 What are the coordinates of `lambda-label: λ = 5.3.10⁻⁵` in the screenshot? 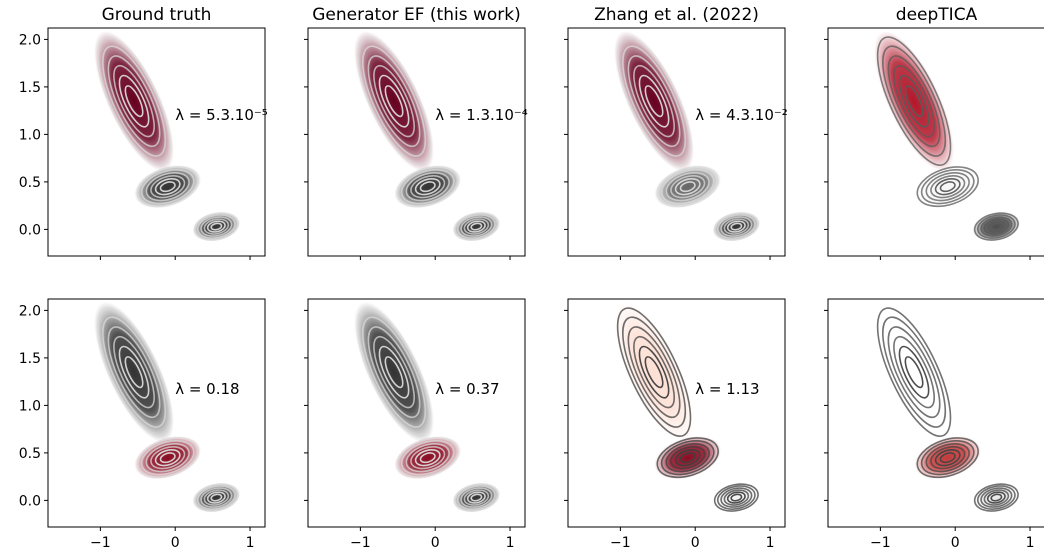 It's located at (221, 115).